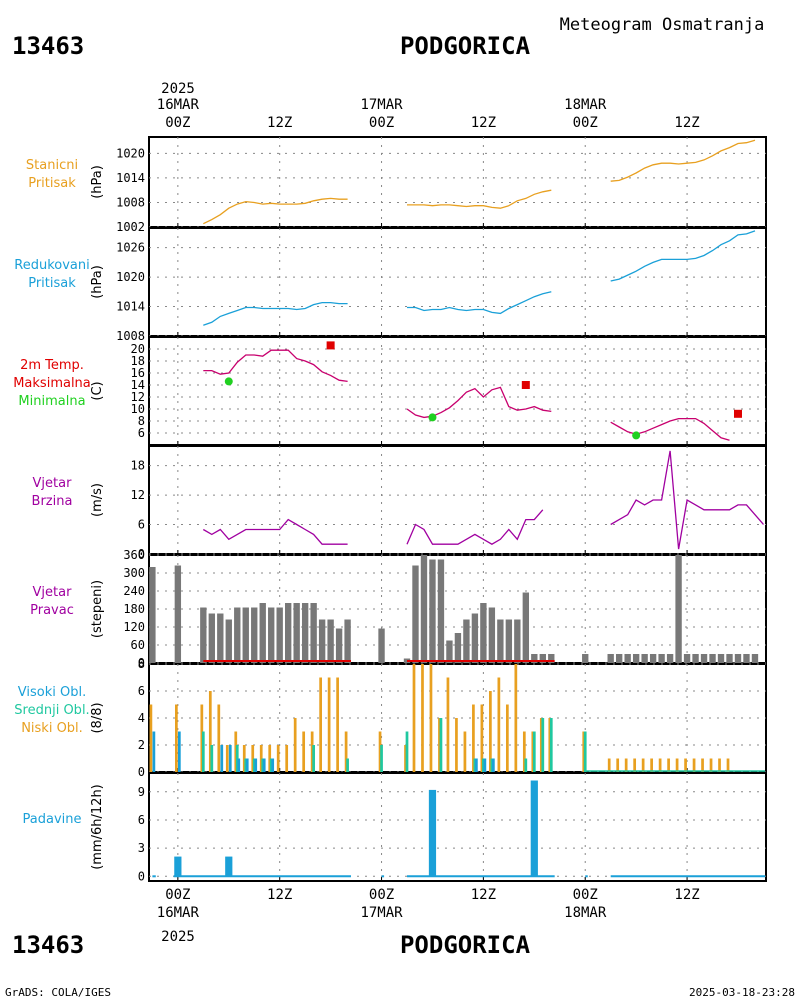  Describe the element at coordinates (51, 265) in the screenshot. I see `panel-title-label: Redukovani` at that location.